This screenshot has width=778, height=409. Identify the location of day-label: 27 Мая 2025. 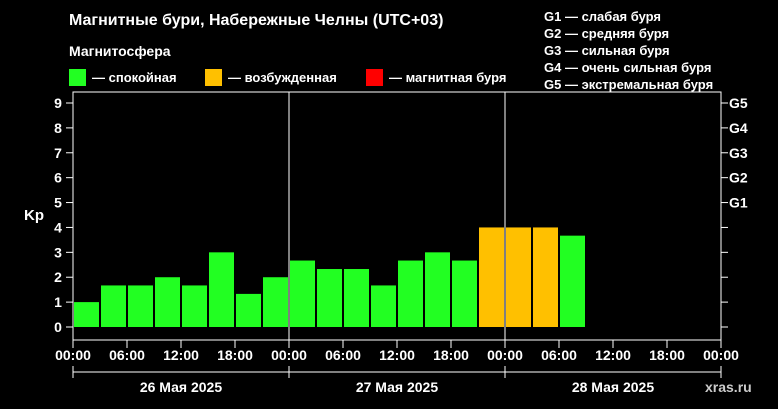
(397, 387).